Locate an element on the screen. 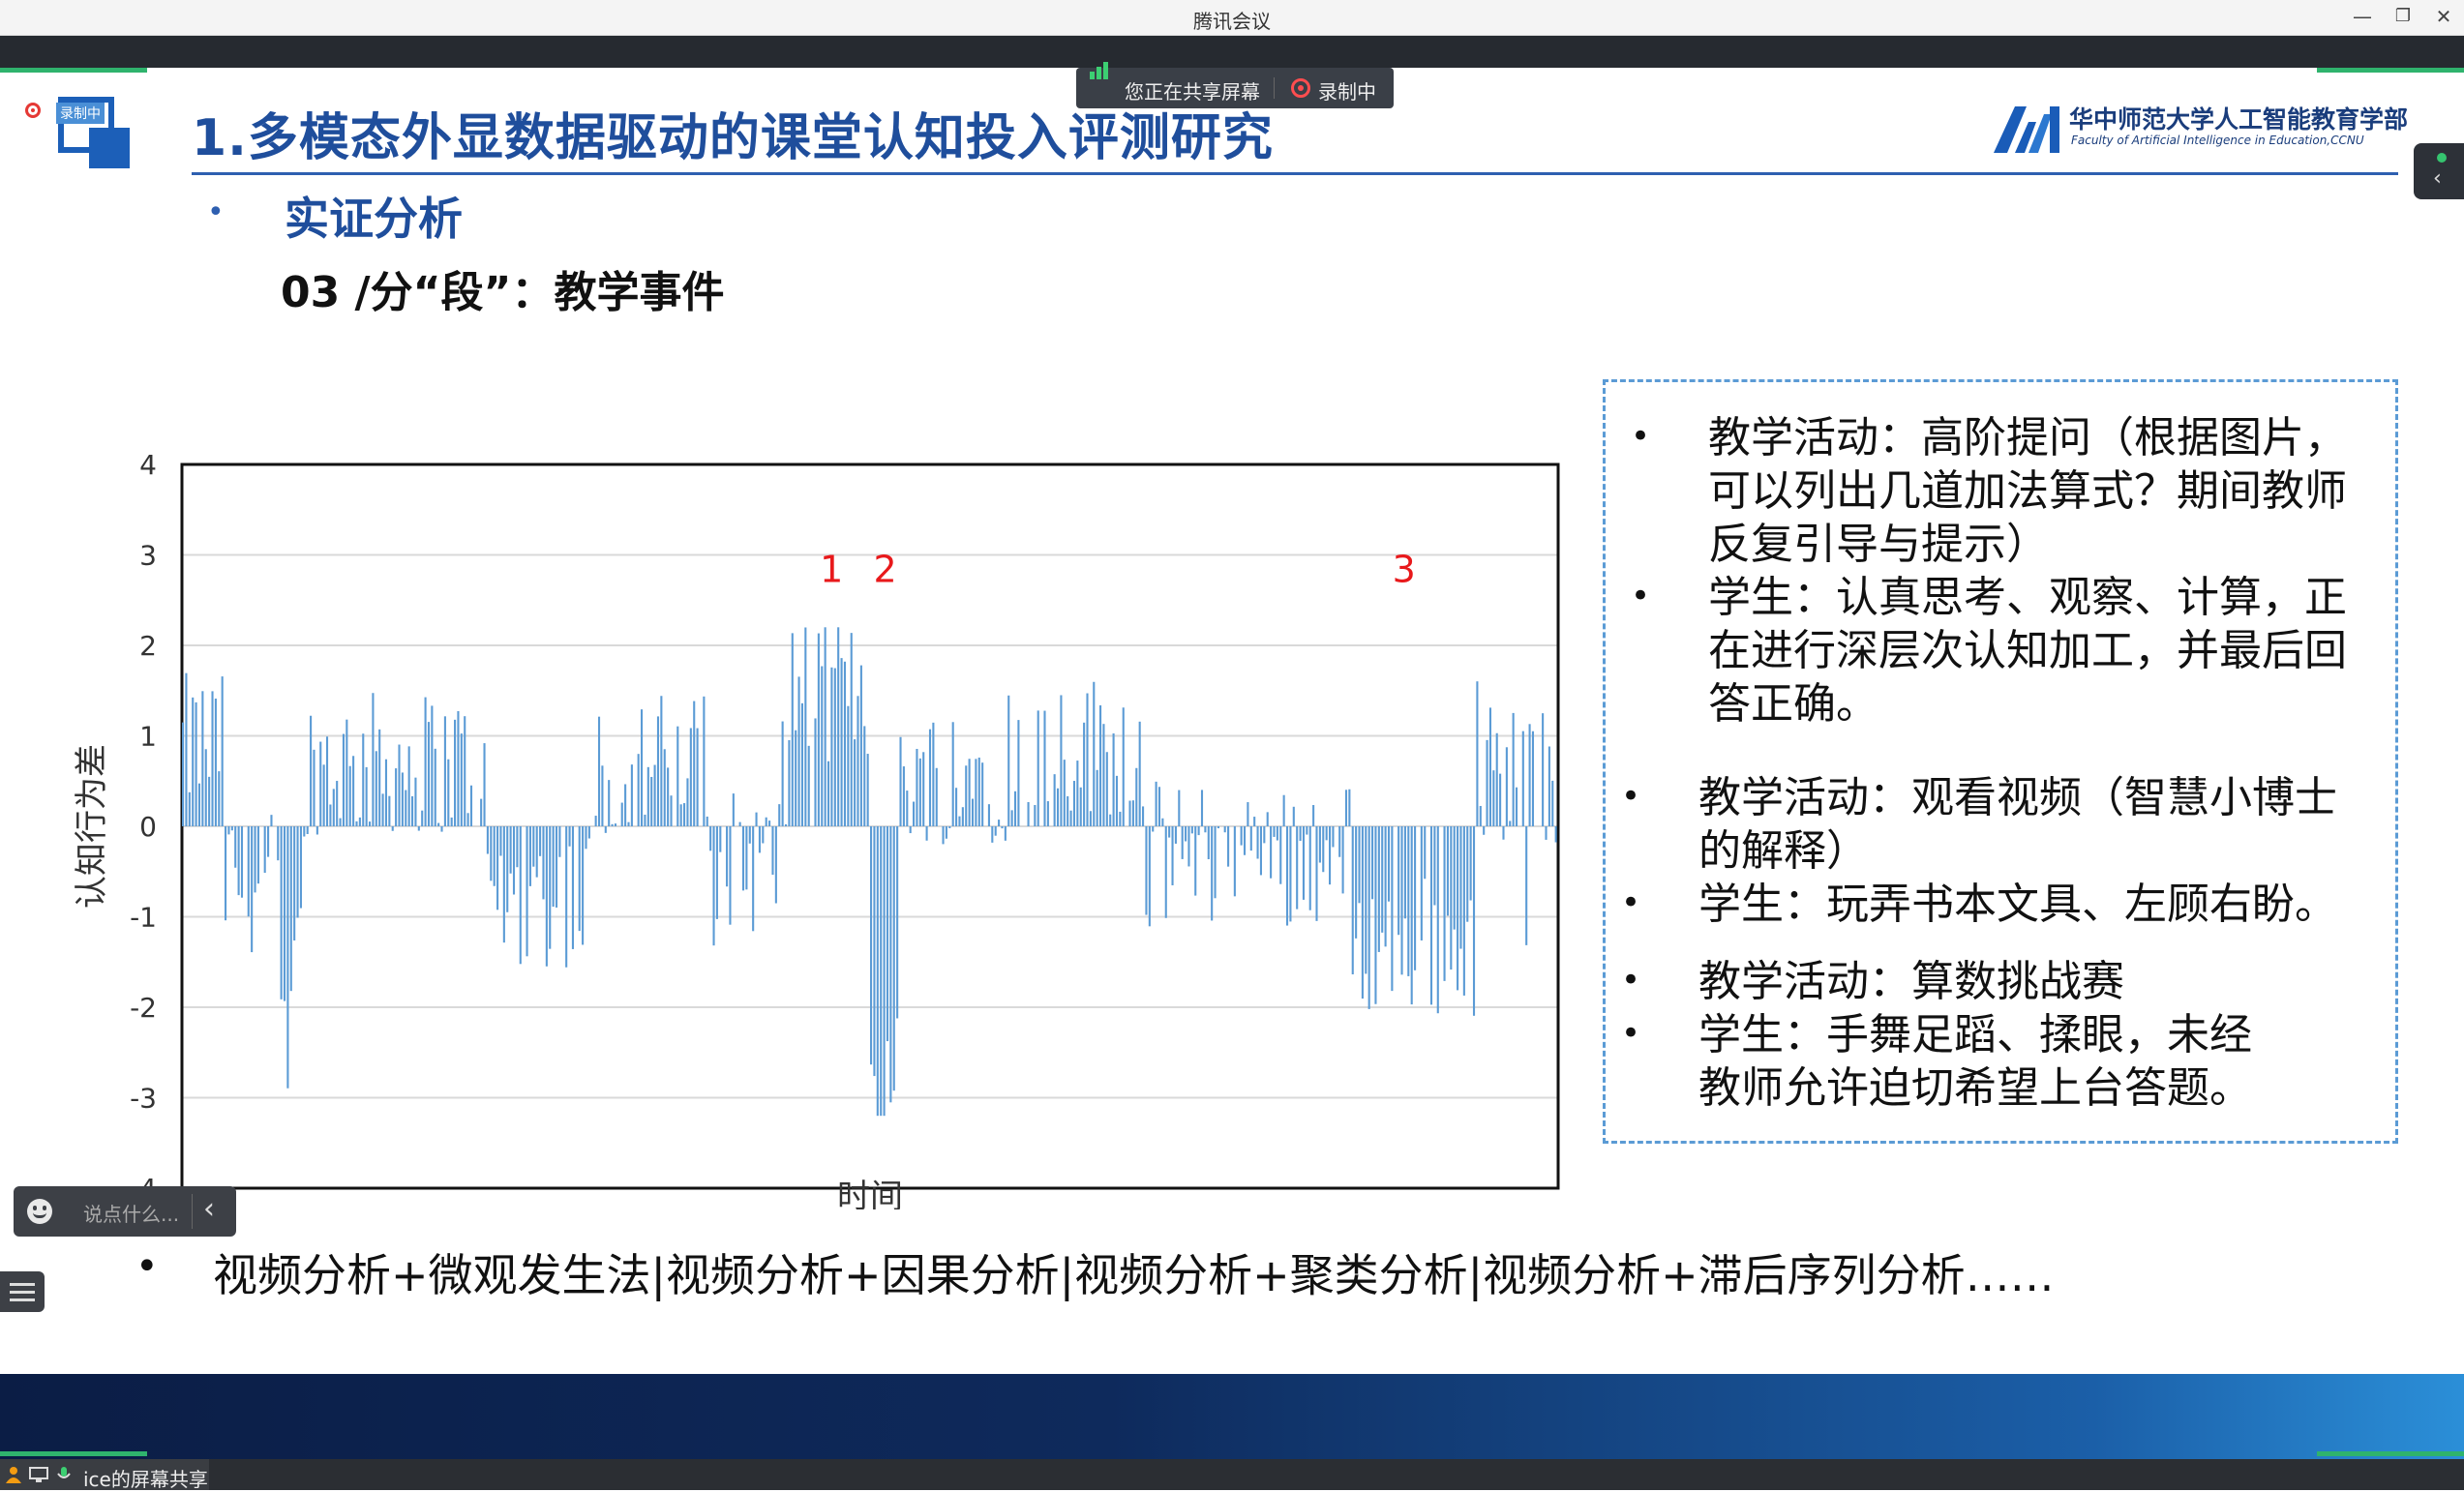  microphone-icon is located at coordinates (64, 1474).